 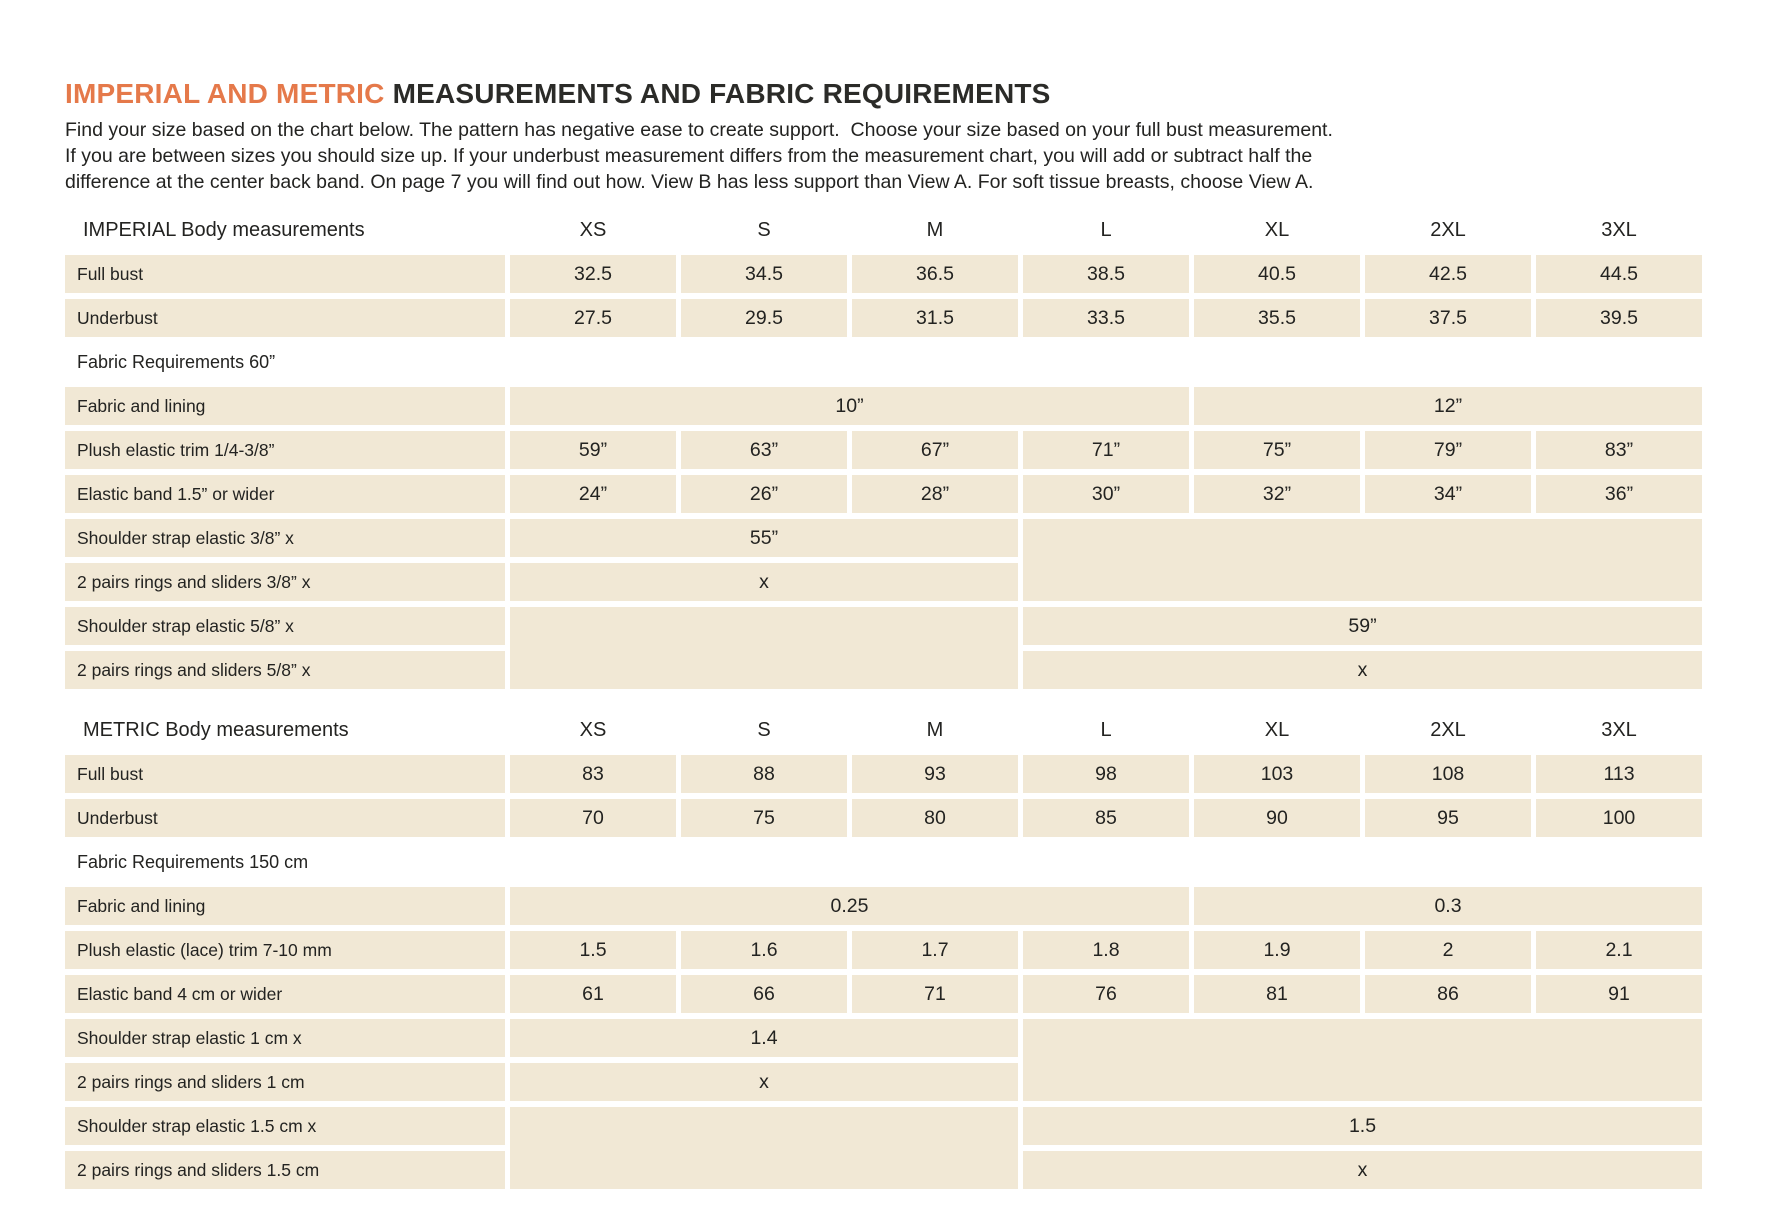 I want to click on value-cell: 42.5, so click(x=1448, y=274).